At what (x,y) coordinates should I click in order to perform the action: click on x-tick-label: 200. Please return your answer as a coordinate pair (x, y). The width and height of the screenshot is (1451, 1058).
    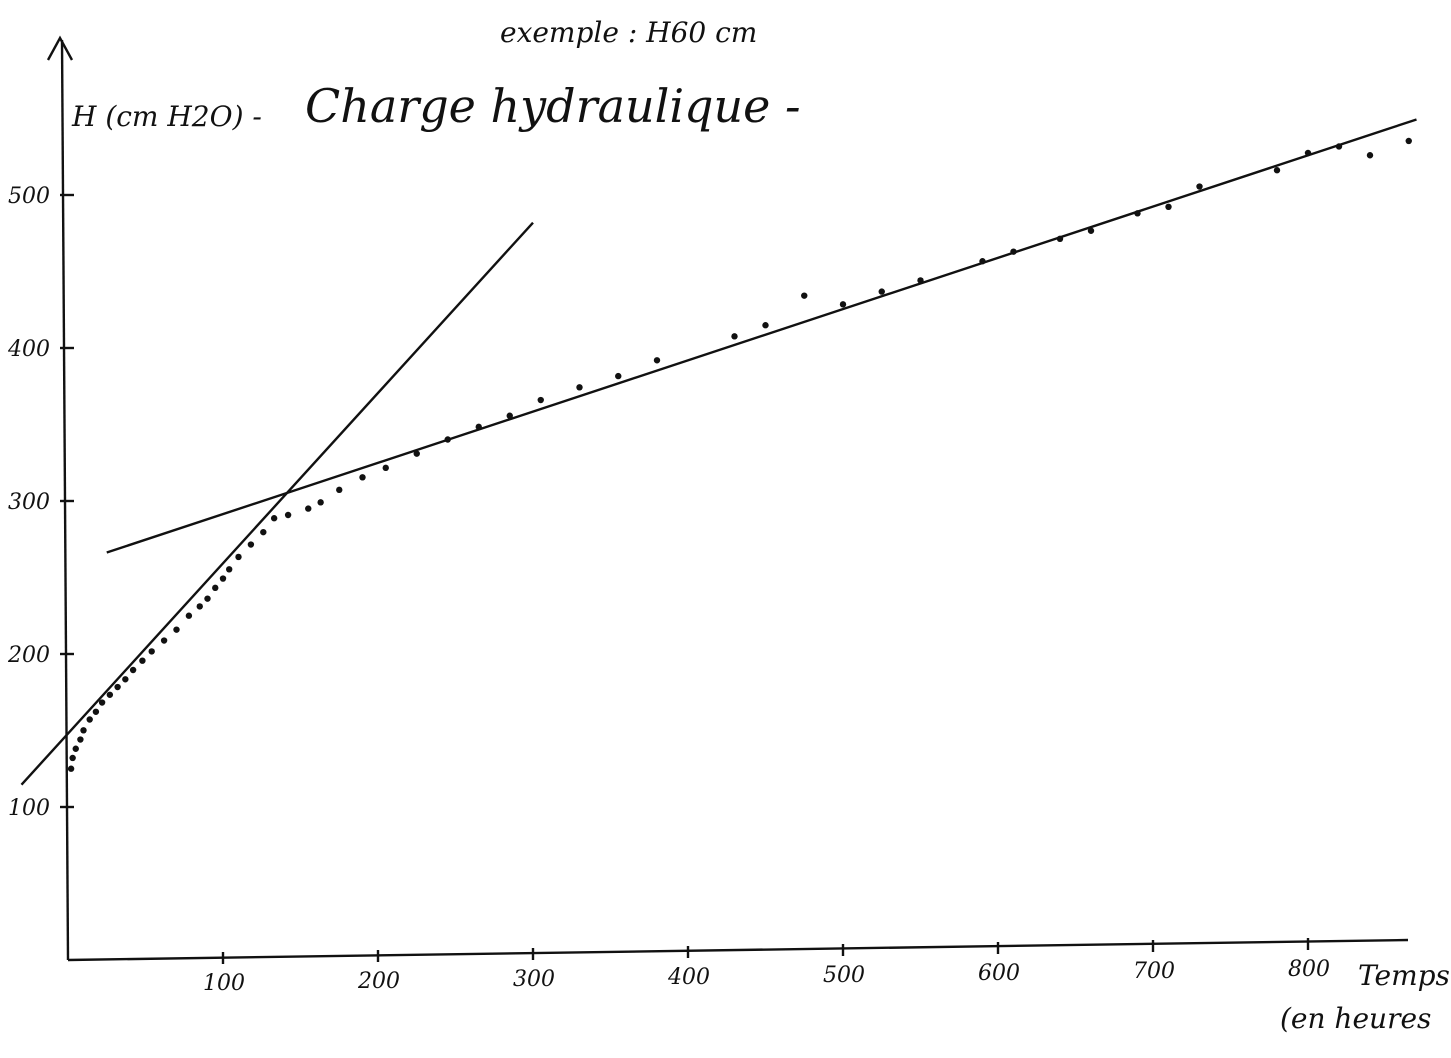
    Looking at the image, I should click on (378, 981).